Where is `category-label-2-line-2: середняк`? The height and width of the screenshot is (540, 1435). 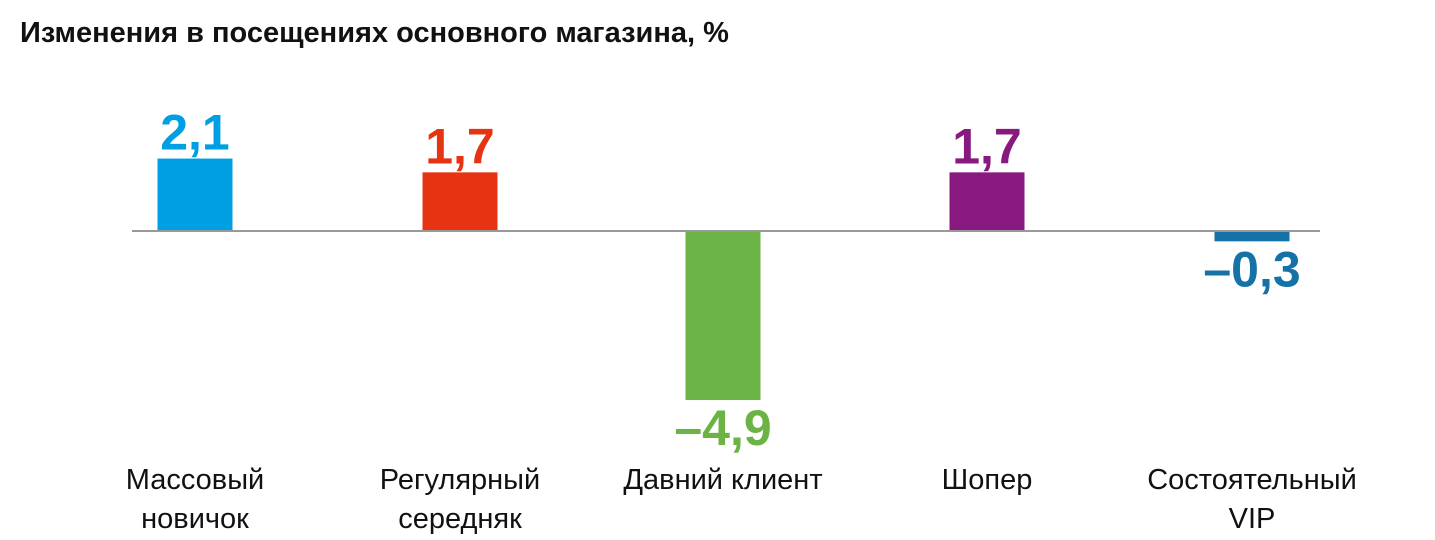
category-label-2-line-2: середняк is located at coordinates (460, 519).